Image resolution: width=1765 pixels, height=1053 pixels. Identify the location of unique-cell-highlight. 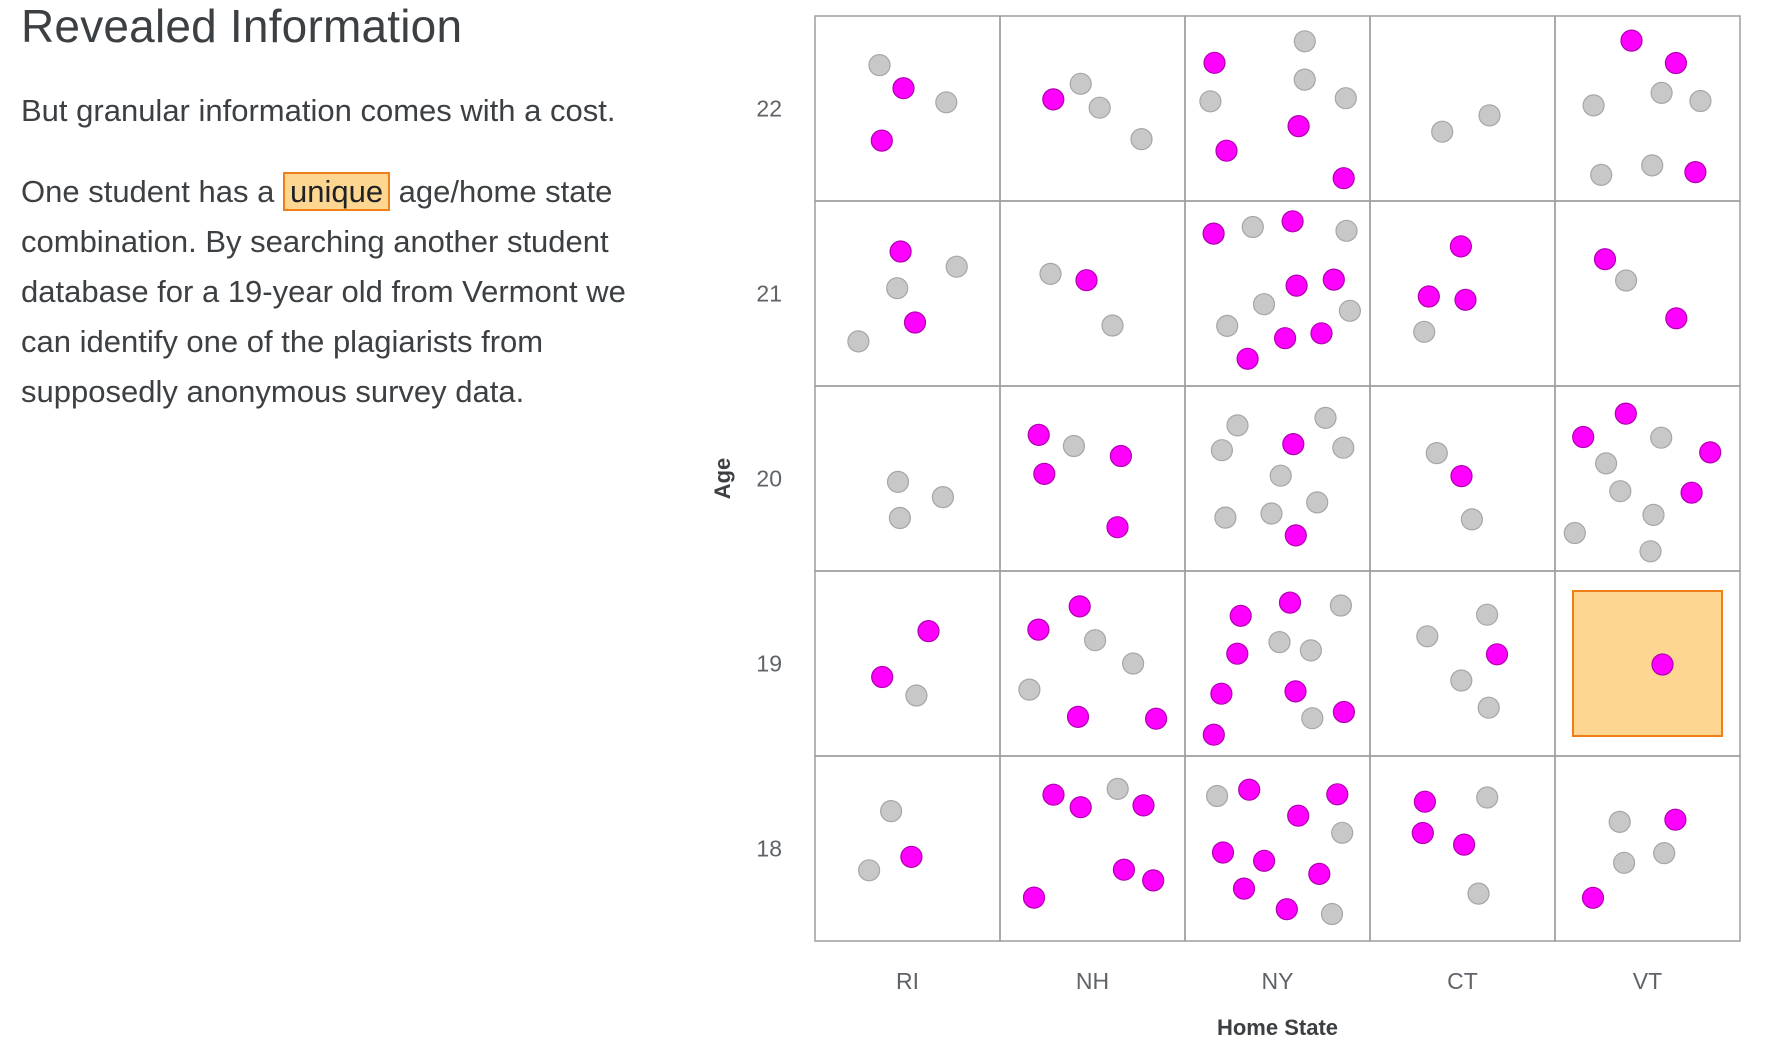
(1647, 663).